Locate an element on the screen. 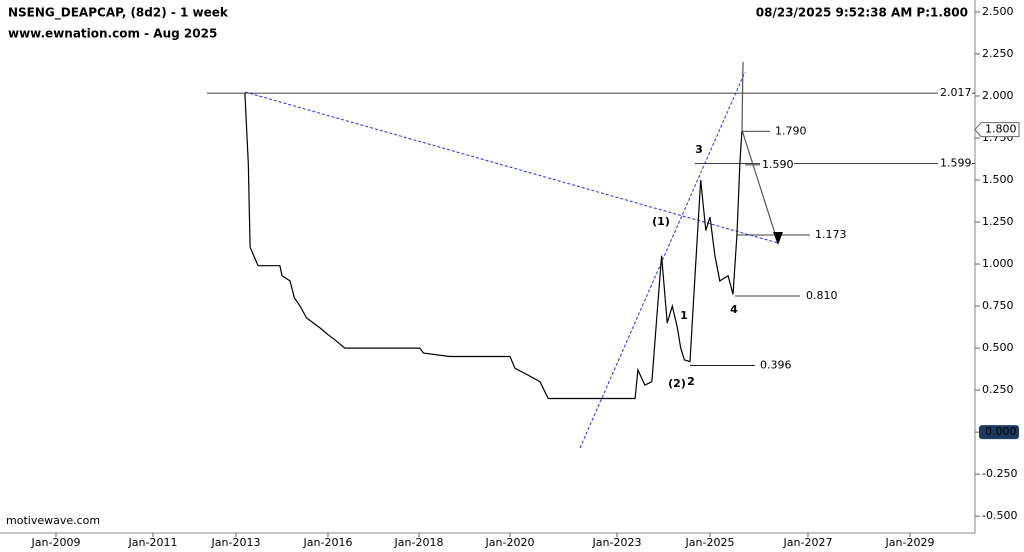 Image resolution: width=1024 pixels, height=552 pixels. price-marker-box is located at coordinates (997, 130).